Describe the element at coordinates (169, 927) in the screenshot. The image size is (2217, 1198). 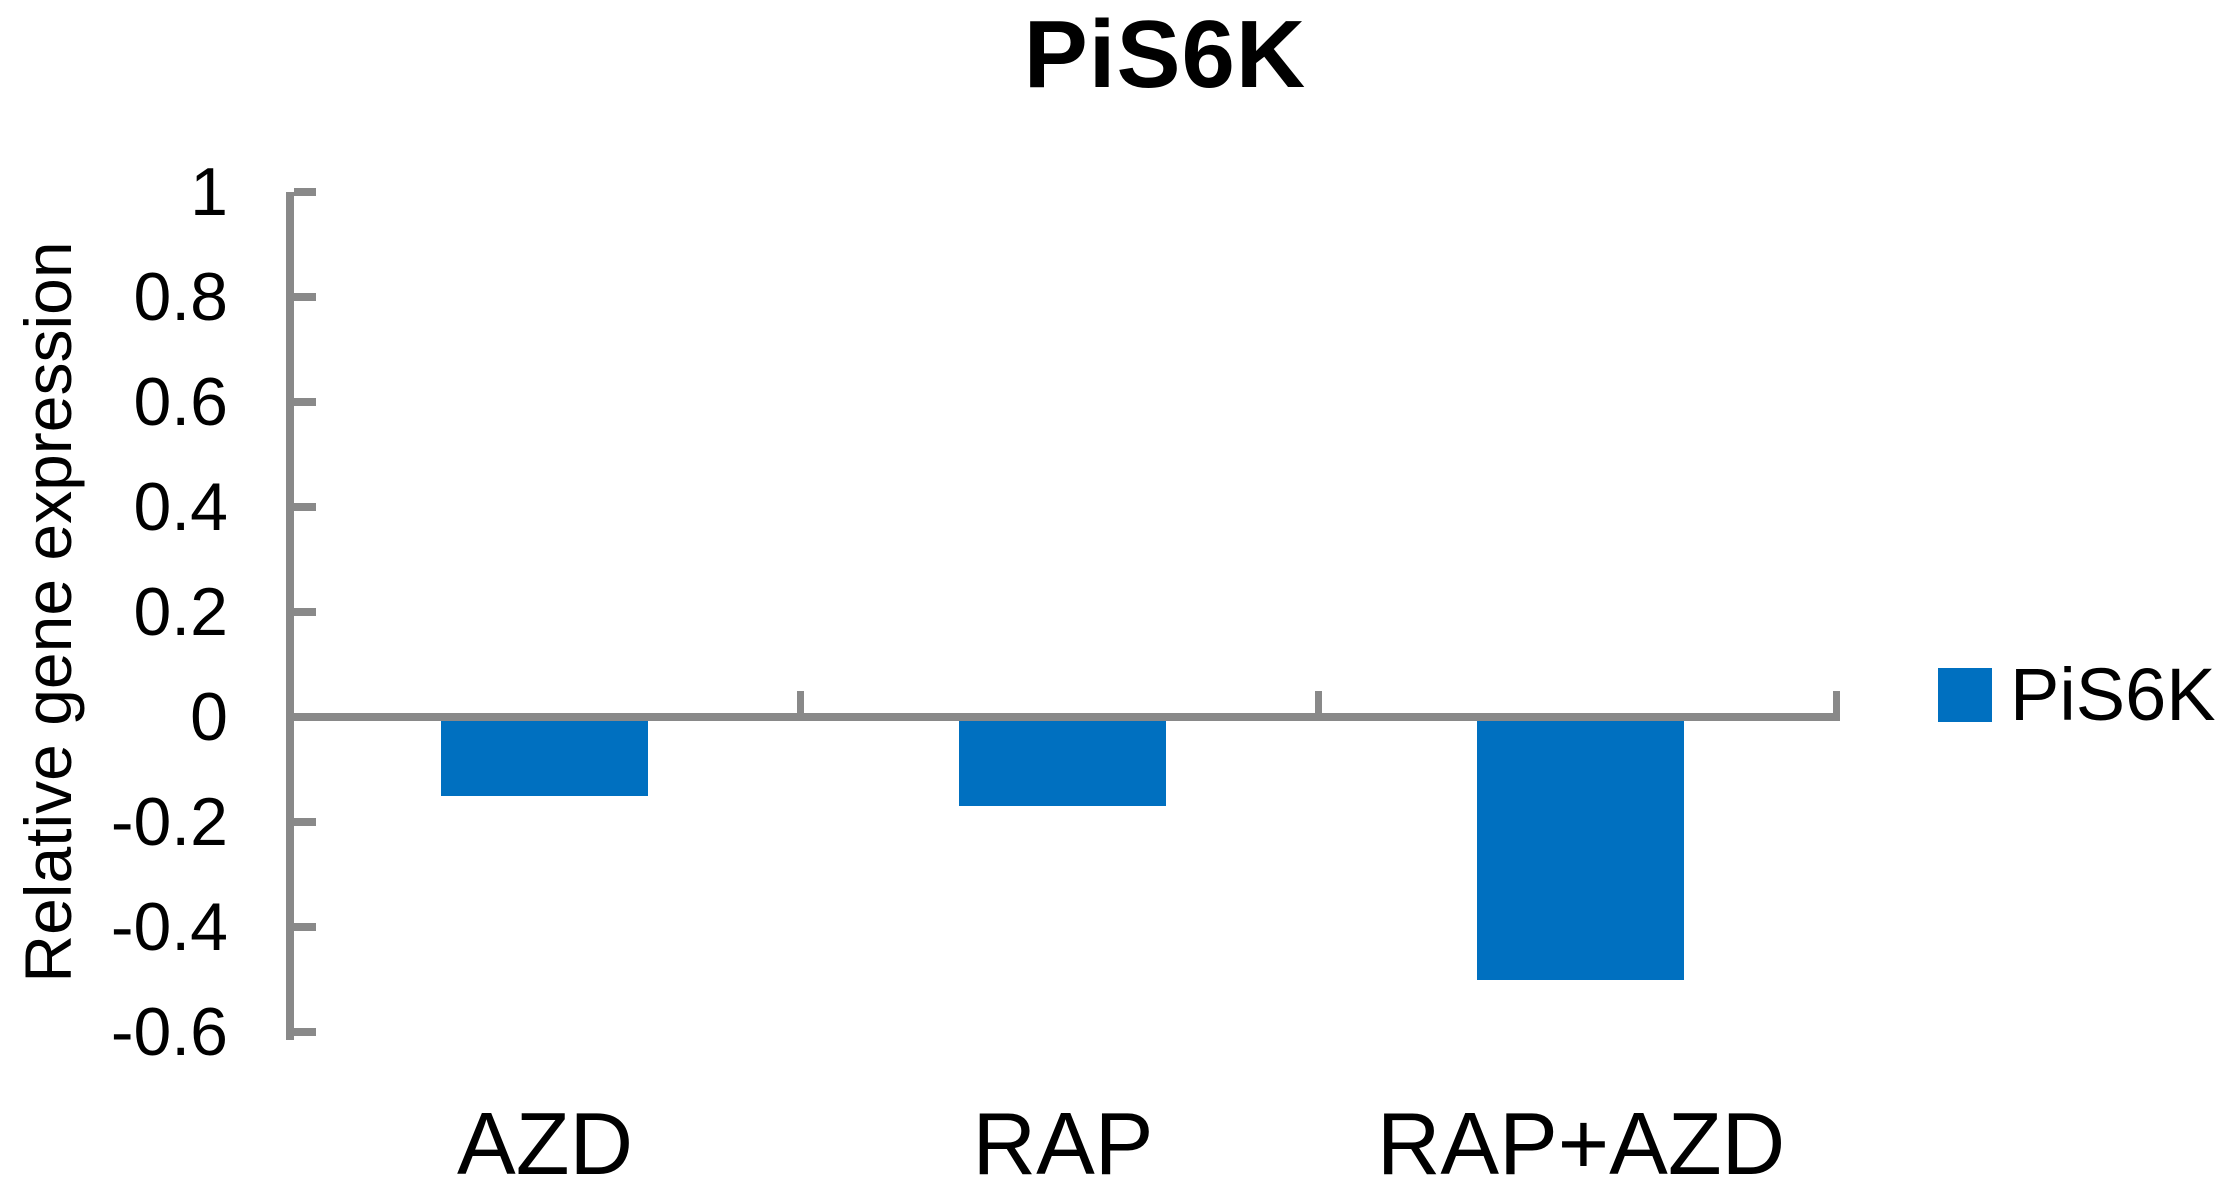
I see `y-axis-tick-label: -0.4` at that location.